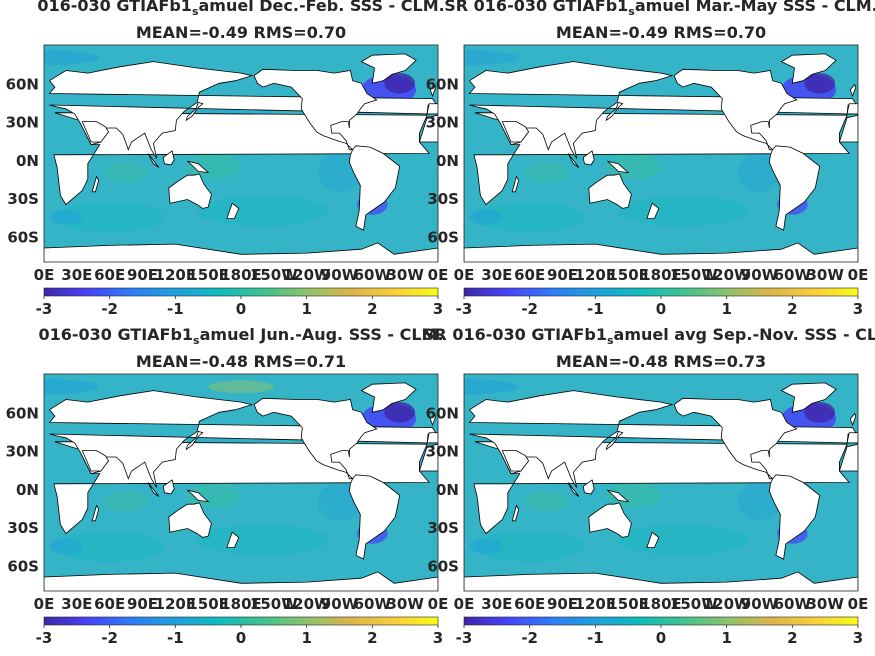 The width and height of the screenshot is (875, 656). What do you see at coordinates (241, 361) in the screenshot?
I see `panel-stats: MEAN=-0.48 RMS=0.71` at bounding box center [241, 361].